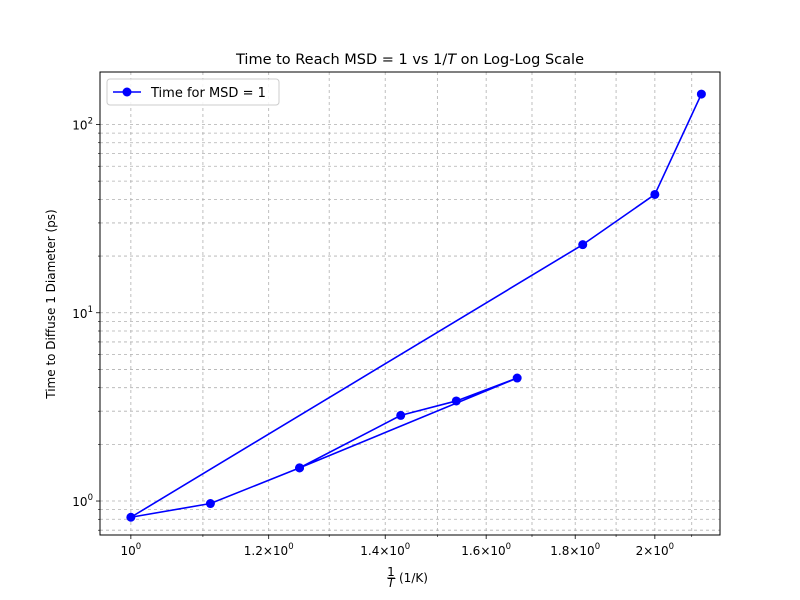 The height and width of the screenshot is (600, 800). What do you see at coordinates (391, 583) in the screenshot?
I see `x-axis-label-fraction-denominator: T` at bounding box center [391, 583].